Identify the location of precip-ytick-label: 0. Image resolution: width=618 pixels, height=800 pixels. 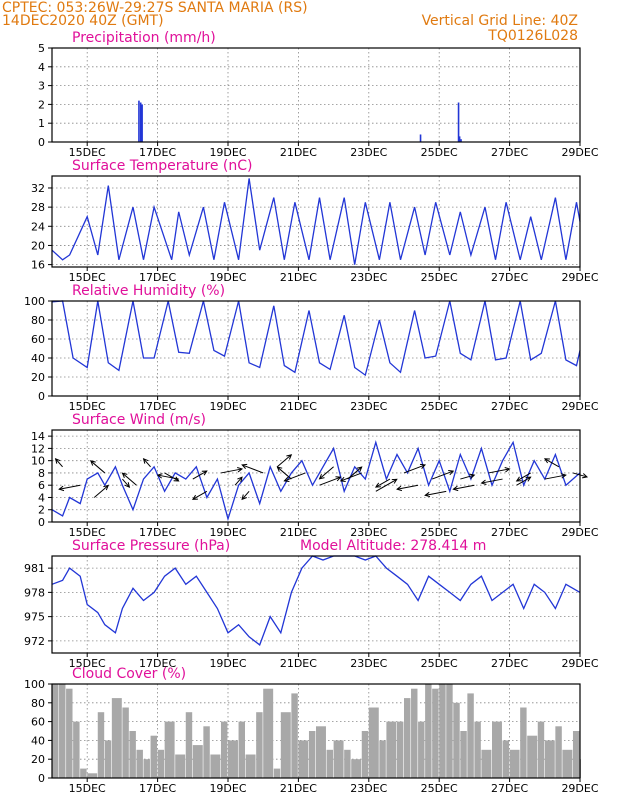
(41, 142).